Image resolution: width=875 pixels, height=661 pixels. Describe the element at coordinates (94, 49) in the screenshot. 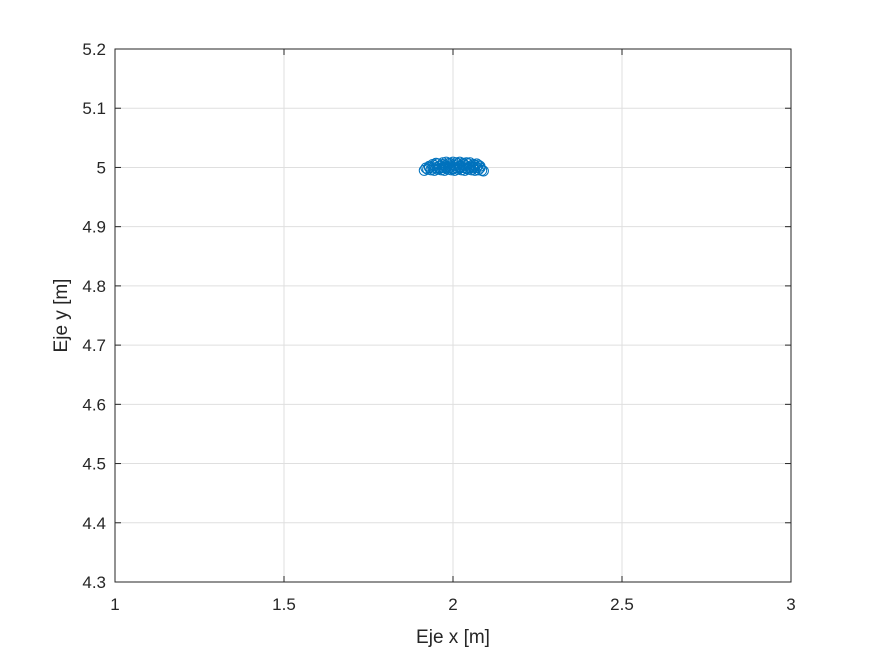

I see `y-tick-label: 5.2` at that location.